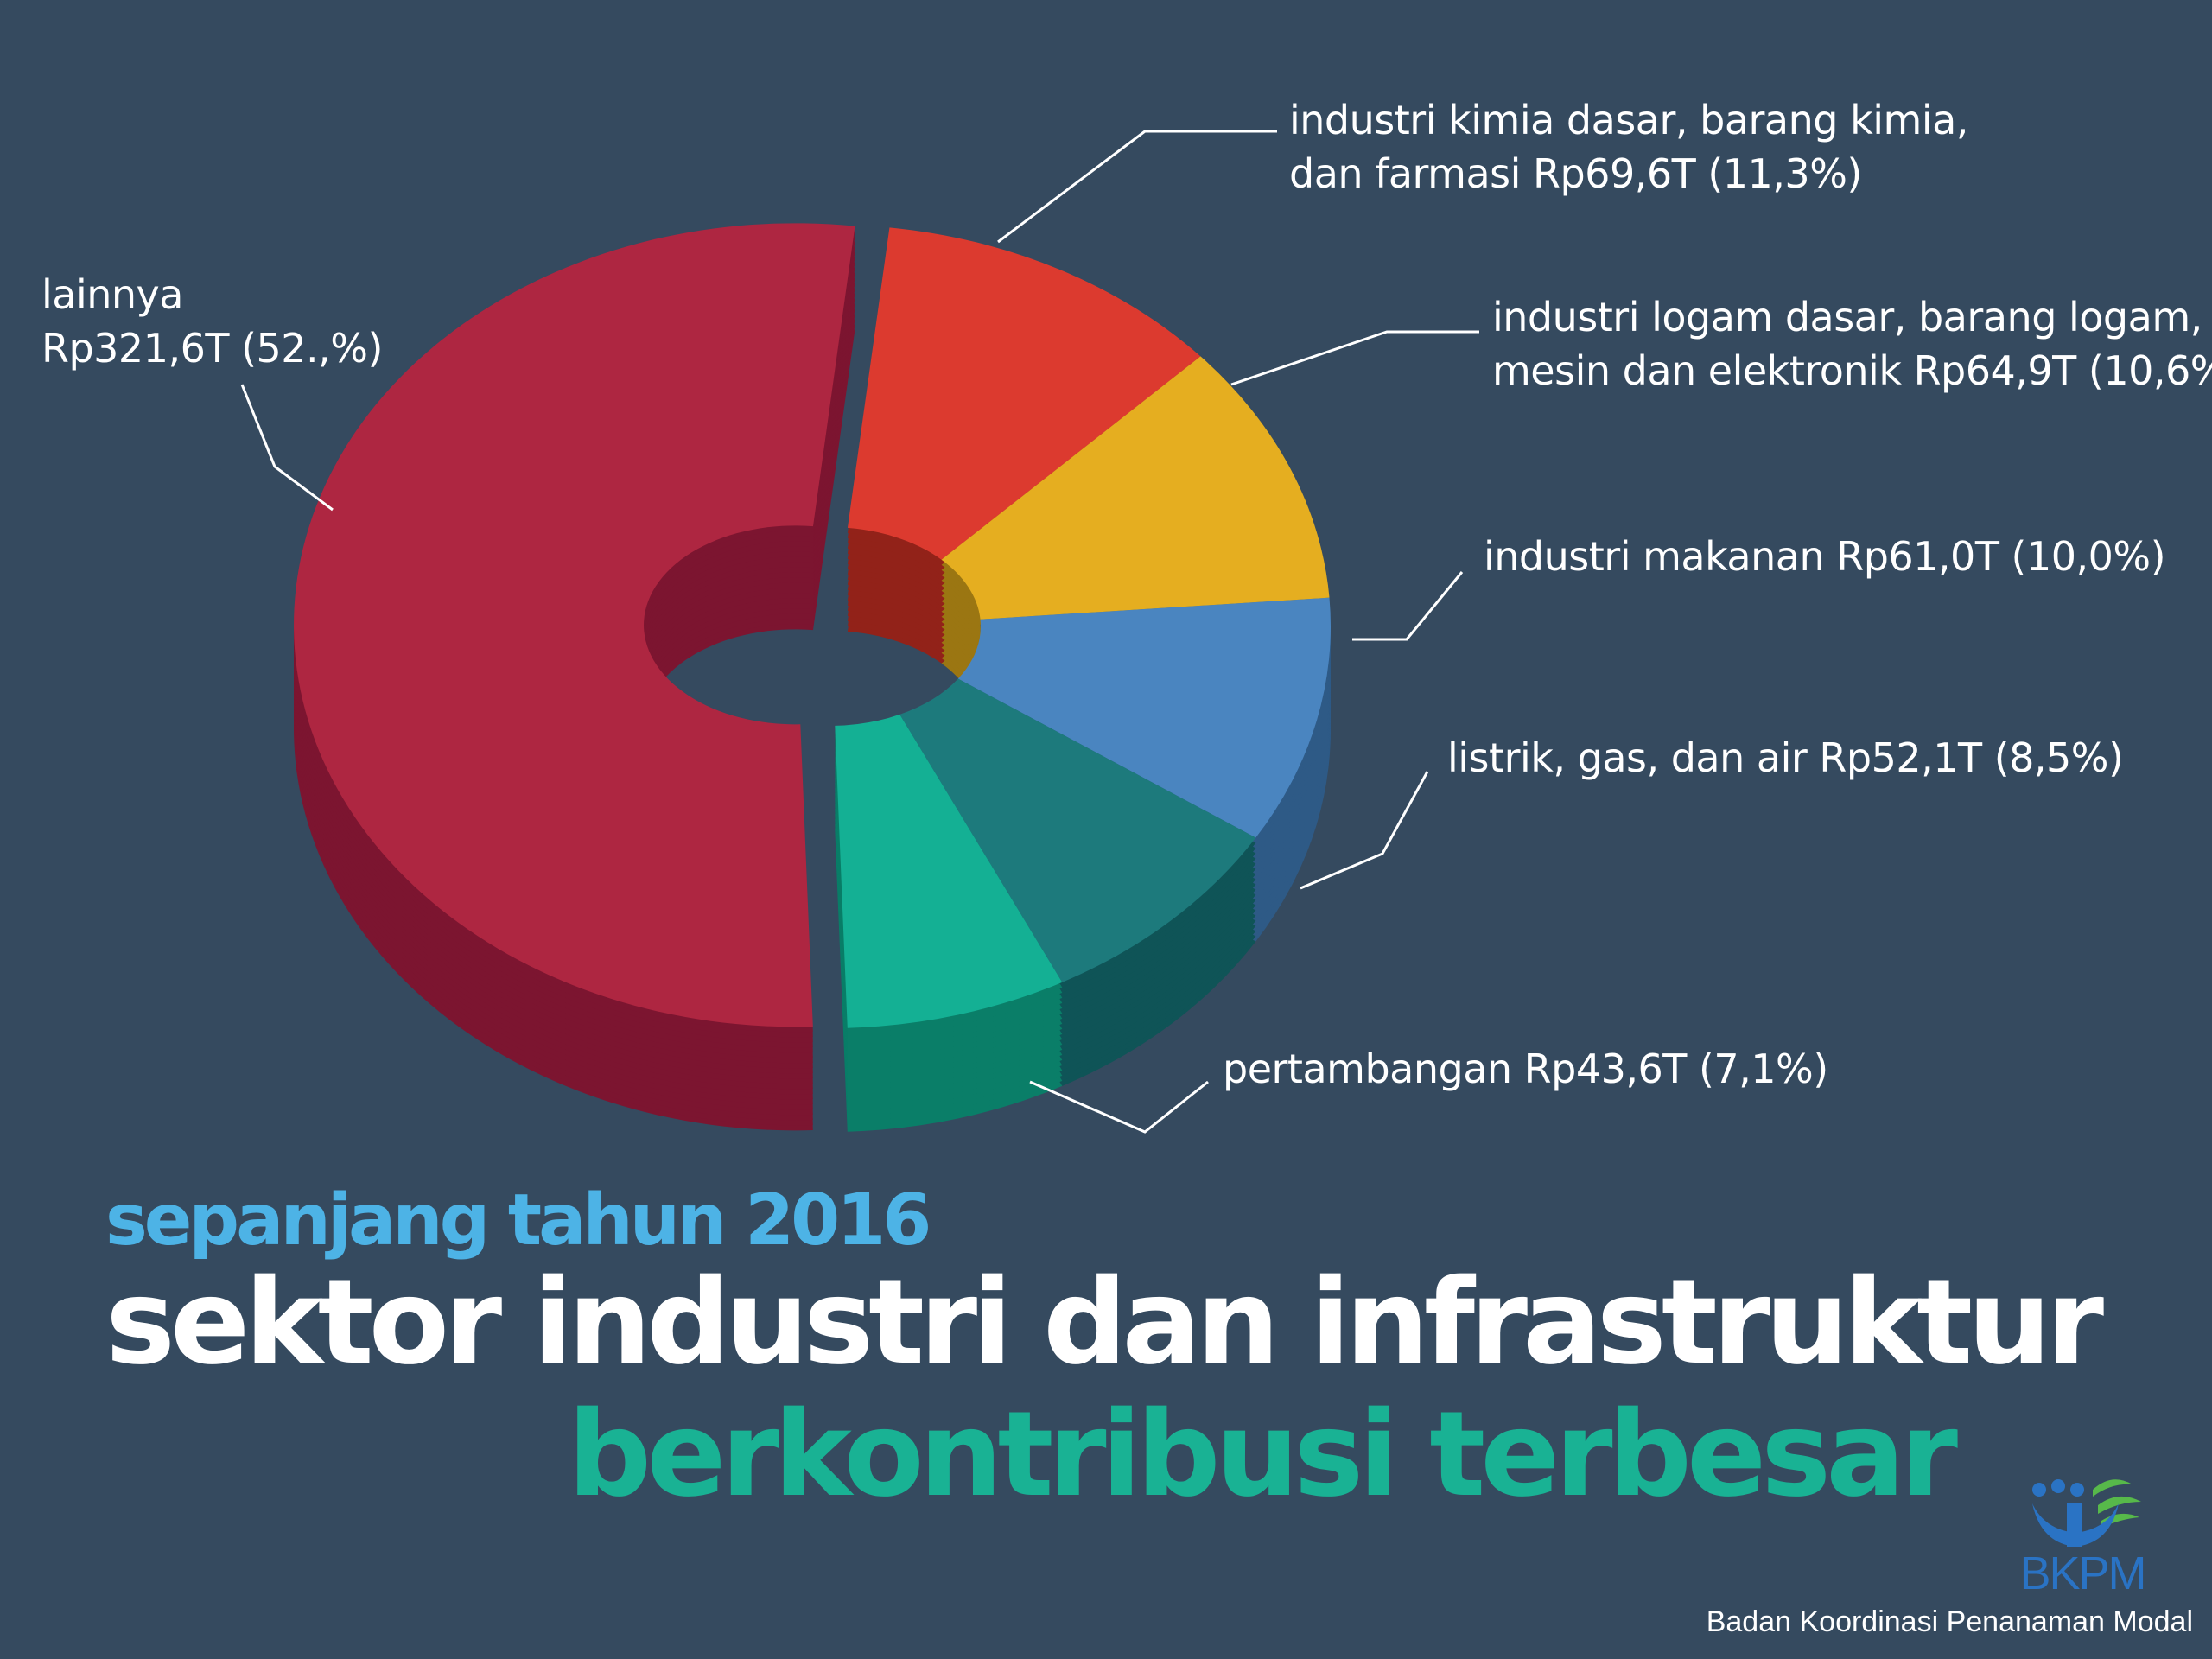  I want to click on slice-label-line1: pertambangan Rp43,6T (7,1%), so click(1525, 1069).